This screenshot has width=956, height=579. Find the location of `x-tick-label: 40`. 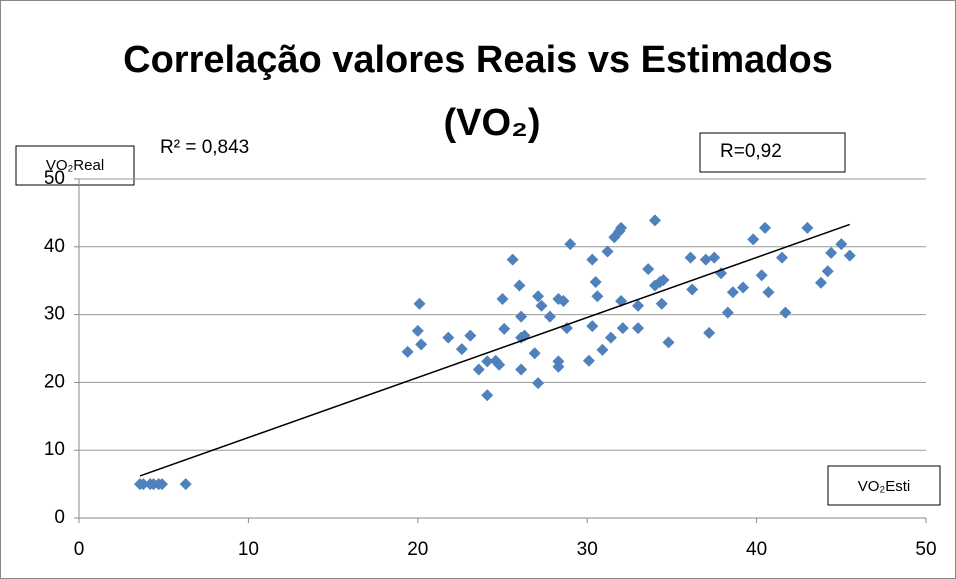

x-tick-label: 40 is located at coordinates (756, 549).